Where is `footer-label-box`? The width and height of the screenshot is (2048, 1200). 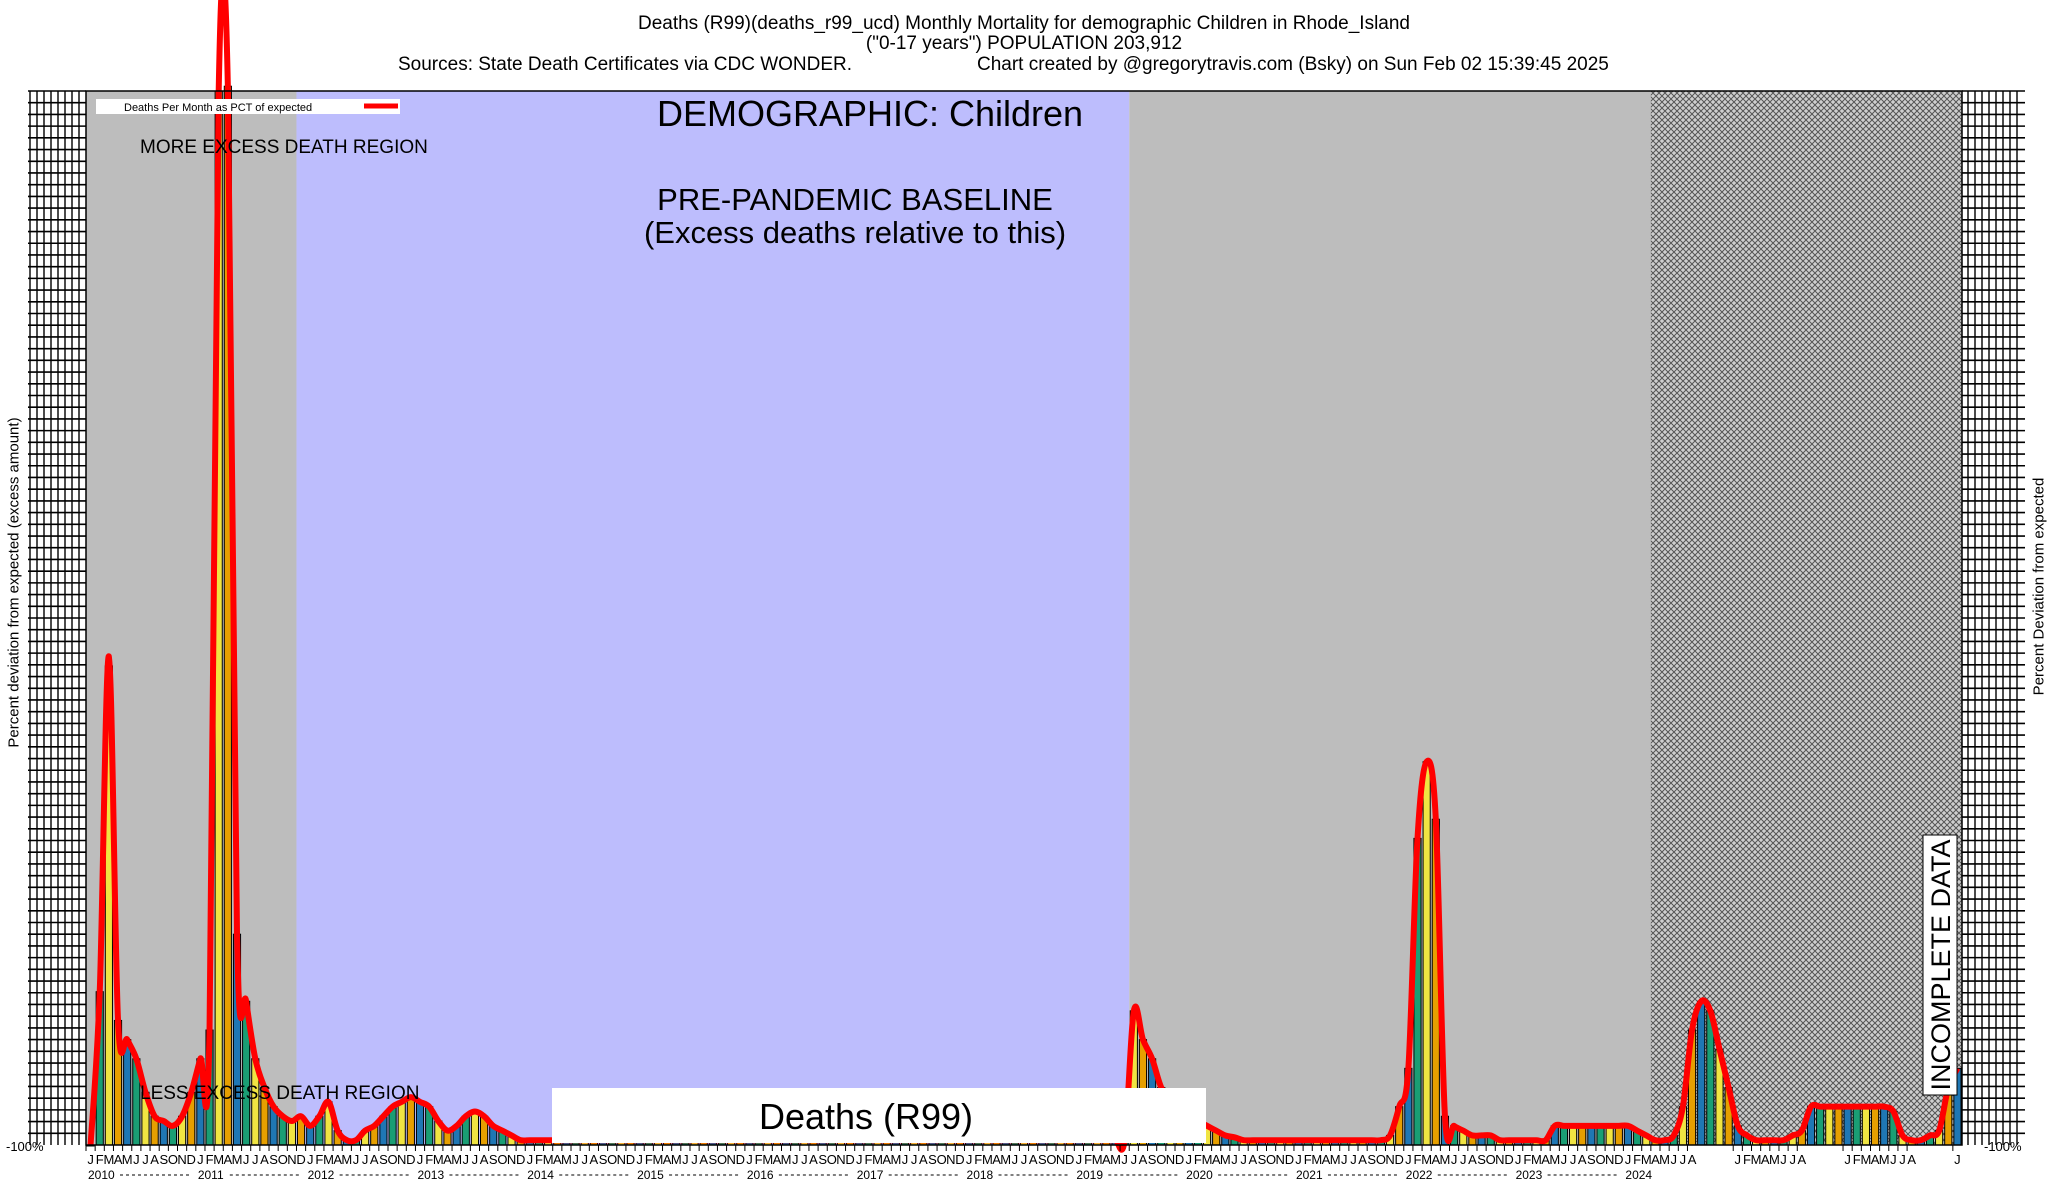 footer-label-box is located at coordinates (879, 1115).